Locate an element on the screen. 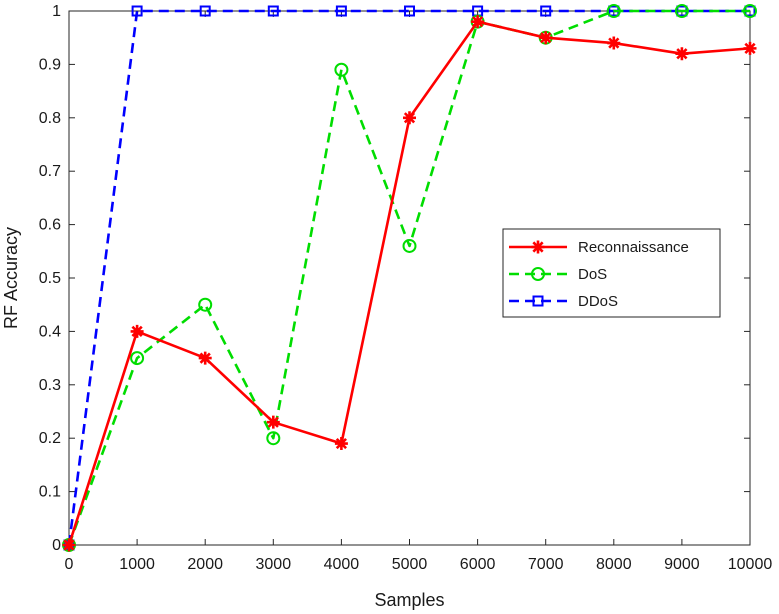 The height and width of the screenshot is (614, 779). y-tick-label: 0.5 is located at coordinates (50, 278).